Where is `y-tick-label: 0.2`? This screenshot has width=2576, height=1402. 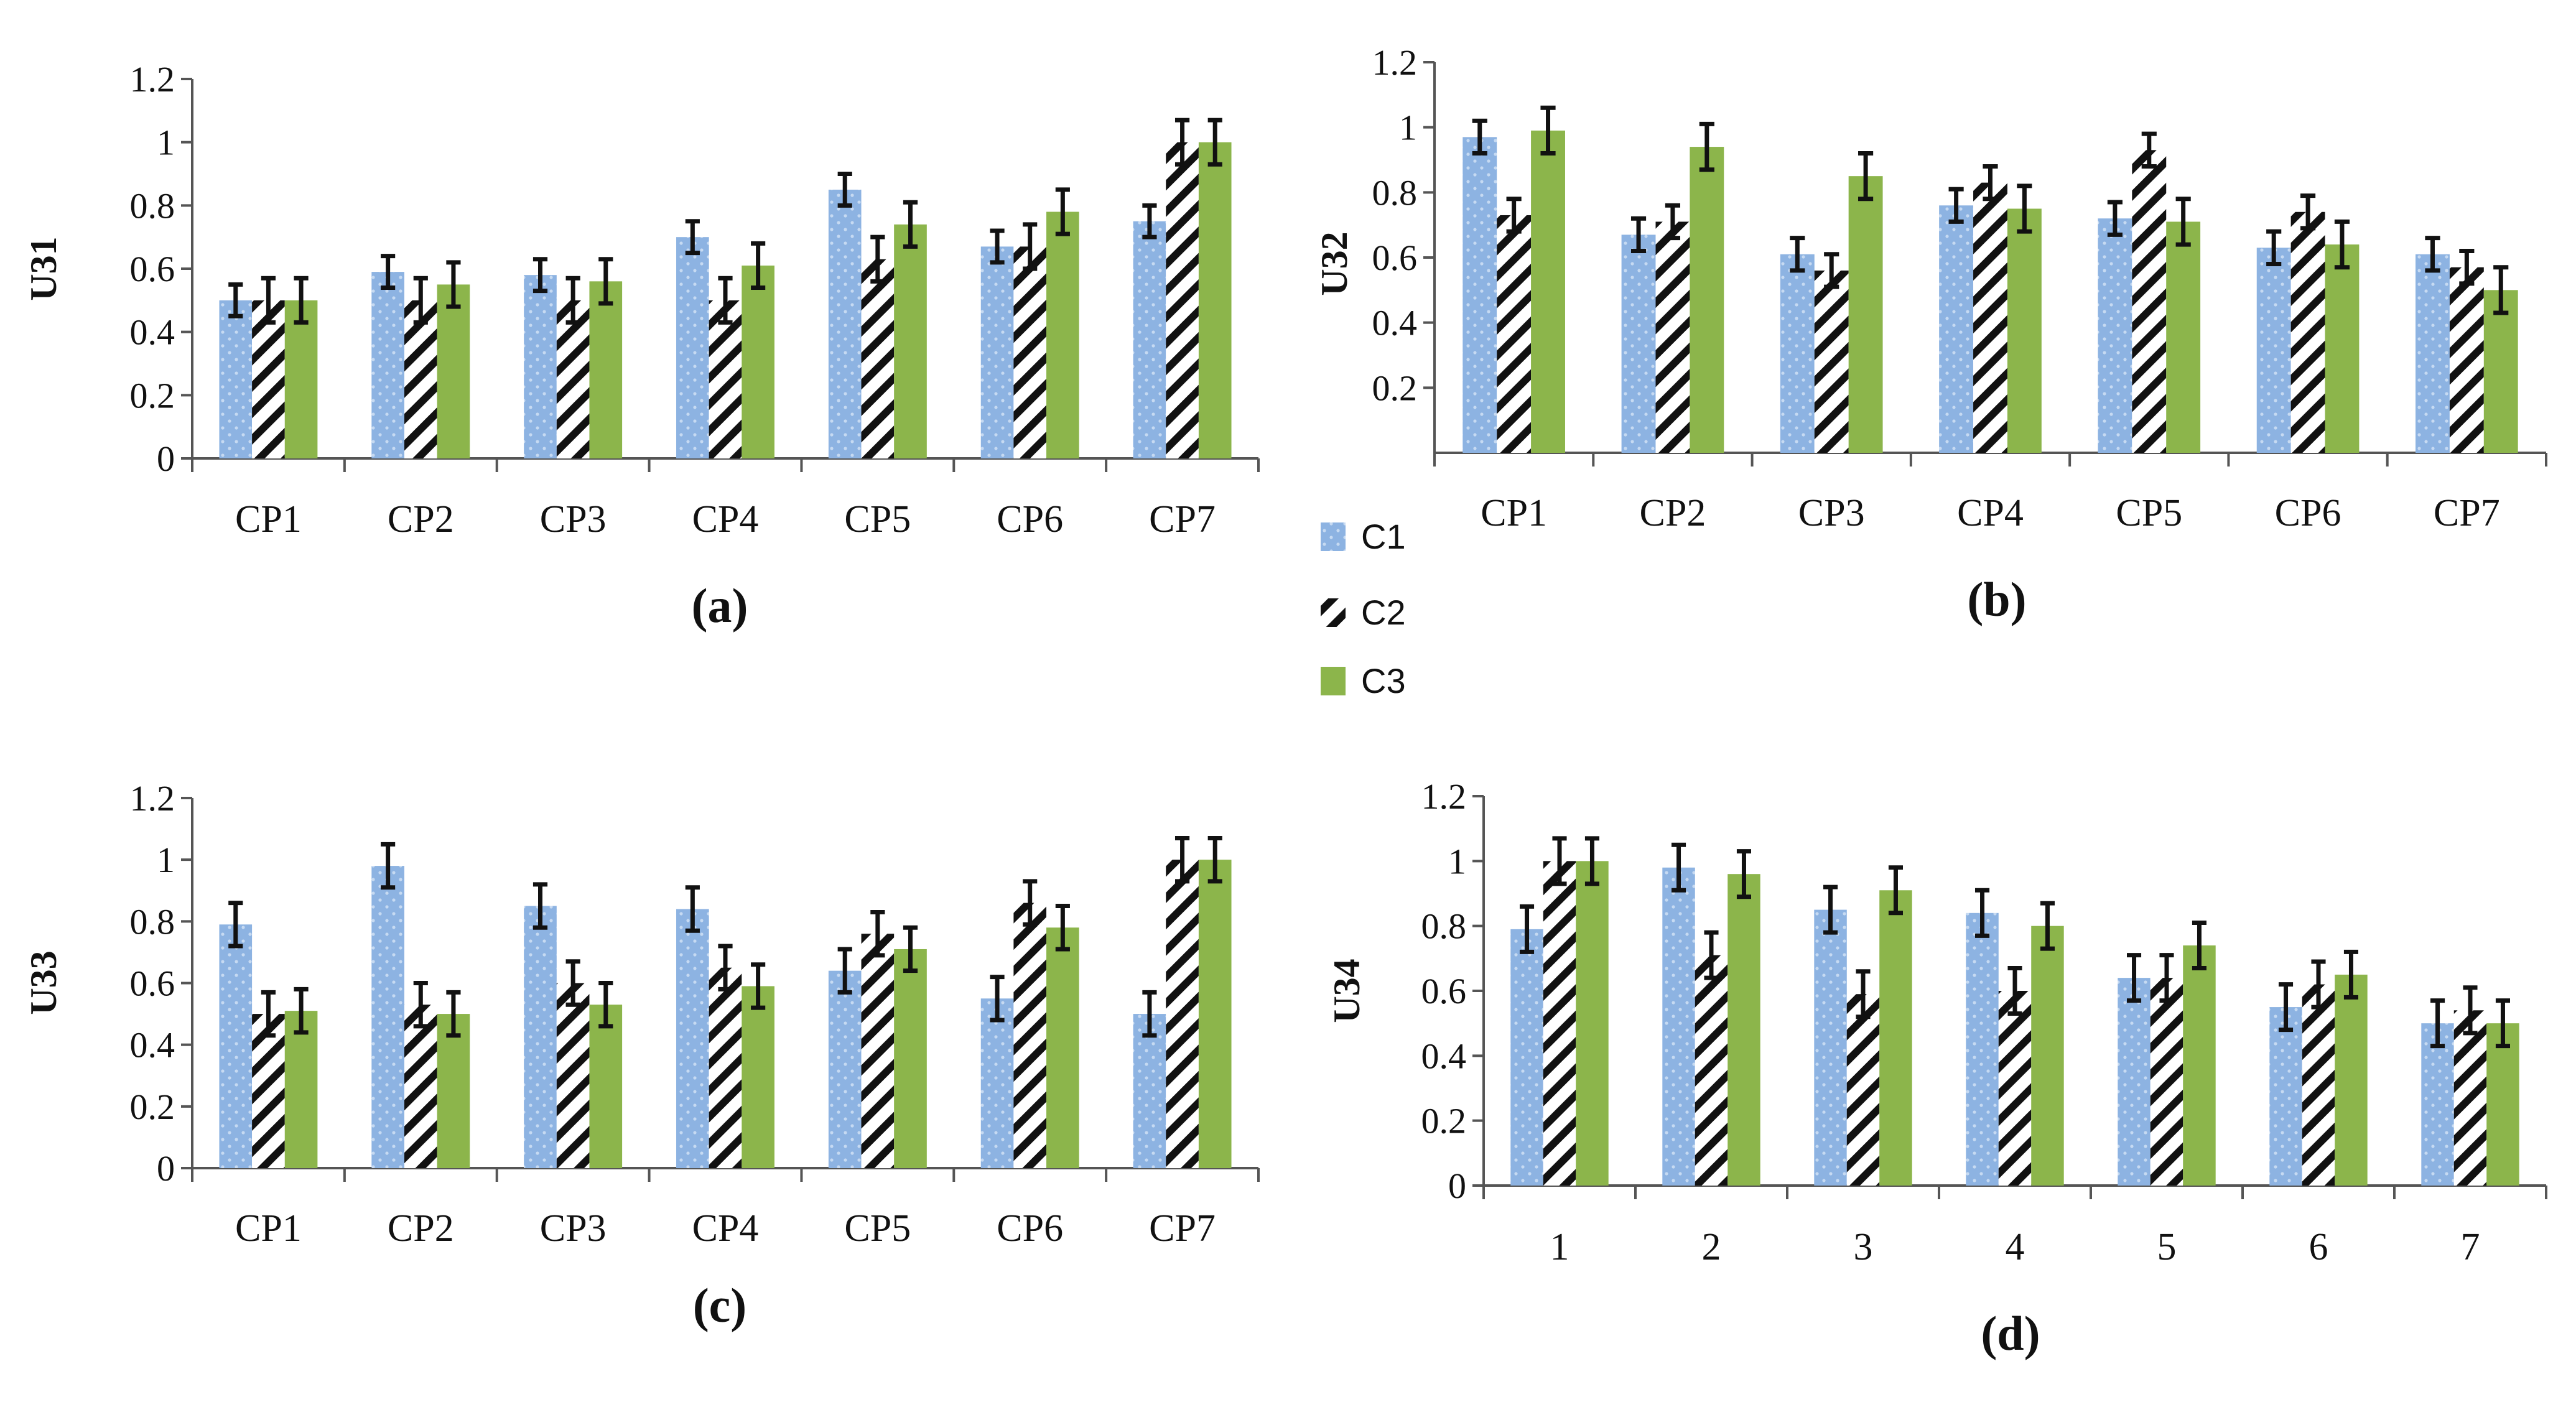
y-tick-label: 0.2 is located at coordinates (1444, 1121).